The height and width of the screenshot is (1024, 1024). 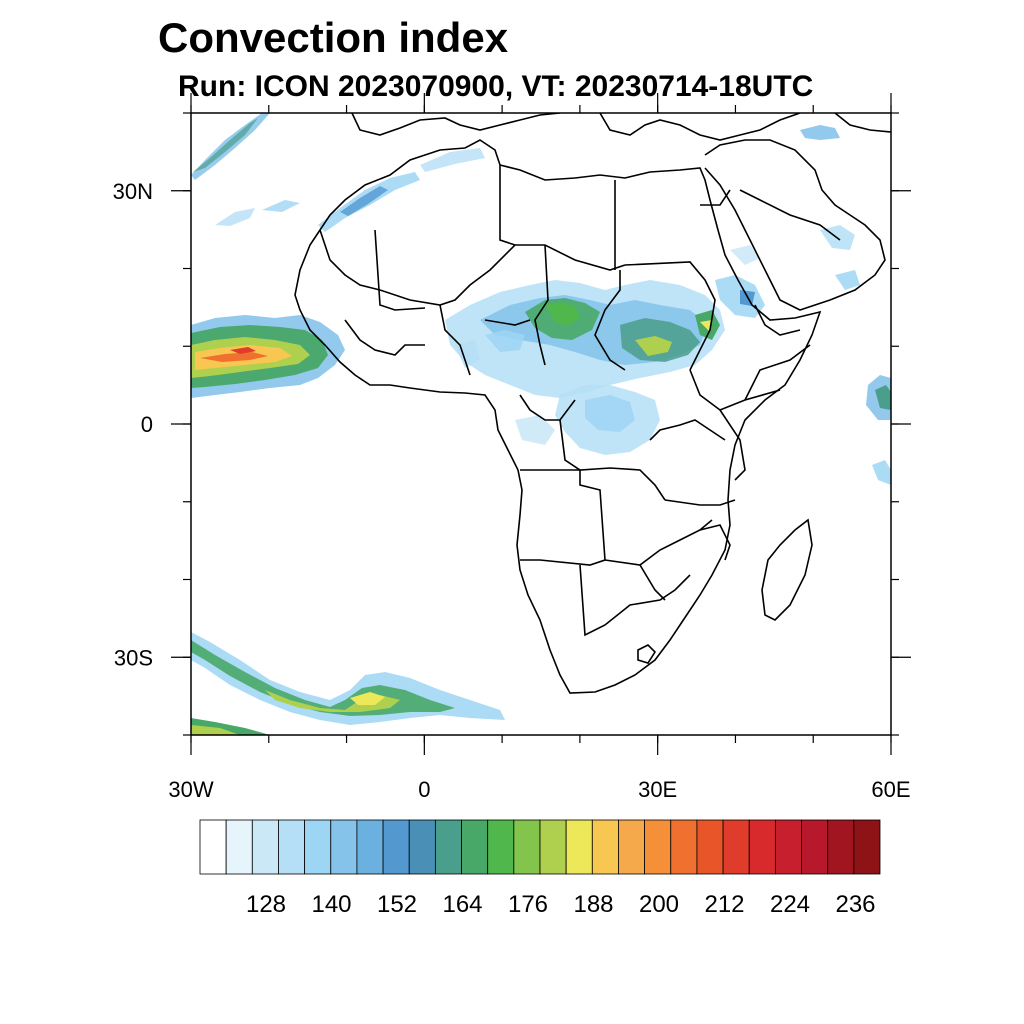 I want to click on colorbar: 128 140 152 164 176 188 200 212 224 236, so click(x=540, y=868).